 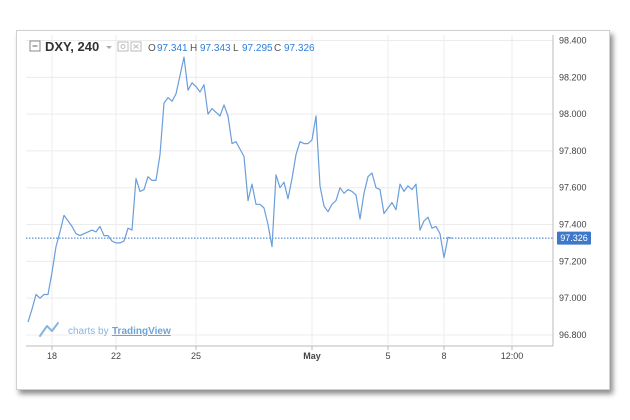 I want to click on high-value: 97.343, so click(x=215, y=48).